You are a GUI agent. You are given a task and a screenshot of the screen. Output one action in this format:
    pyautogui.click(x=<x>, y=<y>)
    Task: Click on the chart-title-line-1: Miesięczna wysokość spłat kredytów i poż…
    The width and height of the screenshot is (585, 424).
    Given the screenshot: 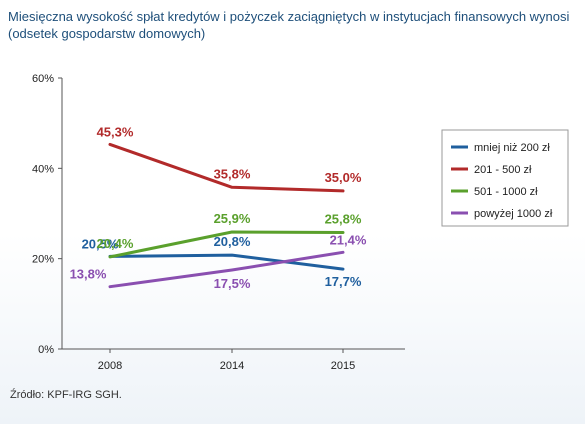 What is the action you would take?
    pyautogui.click(x=289, y=16)
    